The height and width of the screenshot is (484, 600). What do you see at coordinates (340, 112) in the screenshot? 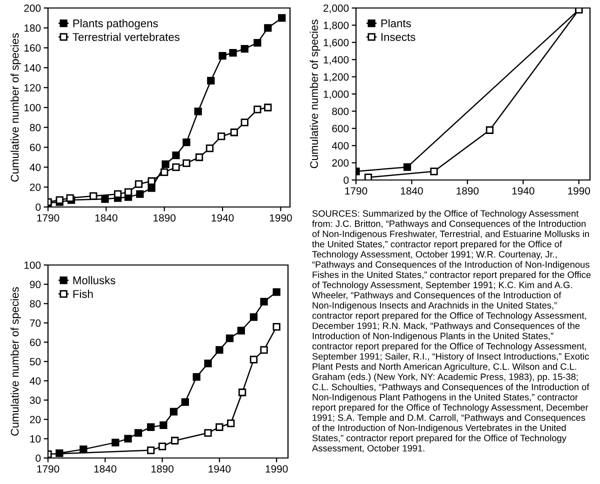
I see `y-tick-label: 800` at bounding box center [340, 112].